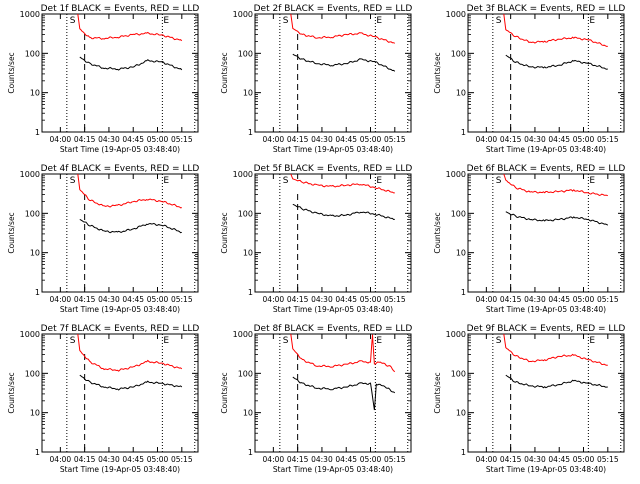  What do you see at coordinates (546, 329) in the screenshot?
I see `panel-title: Det 9f BLACK = Events, RED = LLD` at bounding box center [546, 329].